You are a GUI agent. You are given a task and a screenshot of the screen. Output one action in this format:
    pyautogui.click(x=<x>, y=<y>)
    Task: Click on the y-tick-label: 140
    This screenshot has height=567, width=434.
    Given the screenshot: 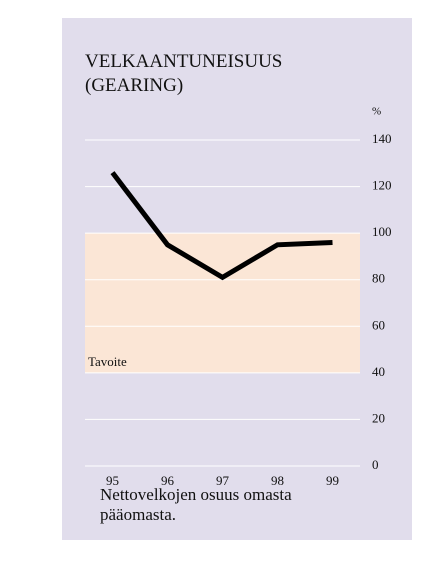 What is the action you would take?
    pyautogui.click(x=382, y=138)
    